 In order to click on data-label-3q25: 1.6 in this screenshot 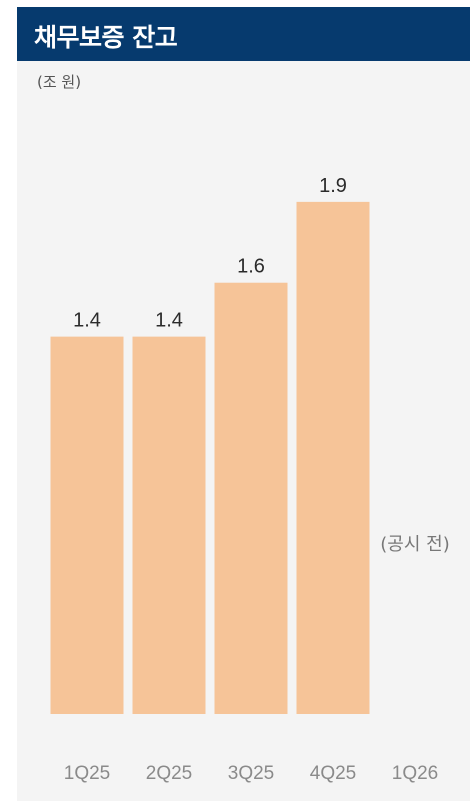, I will do `click(251, 267)`.